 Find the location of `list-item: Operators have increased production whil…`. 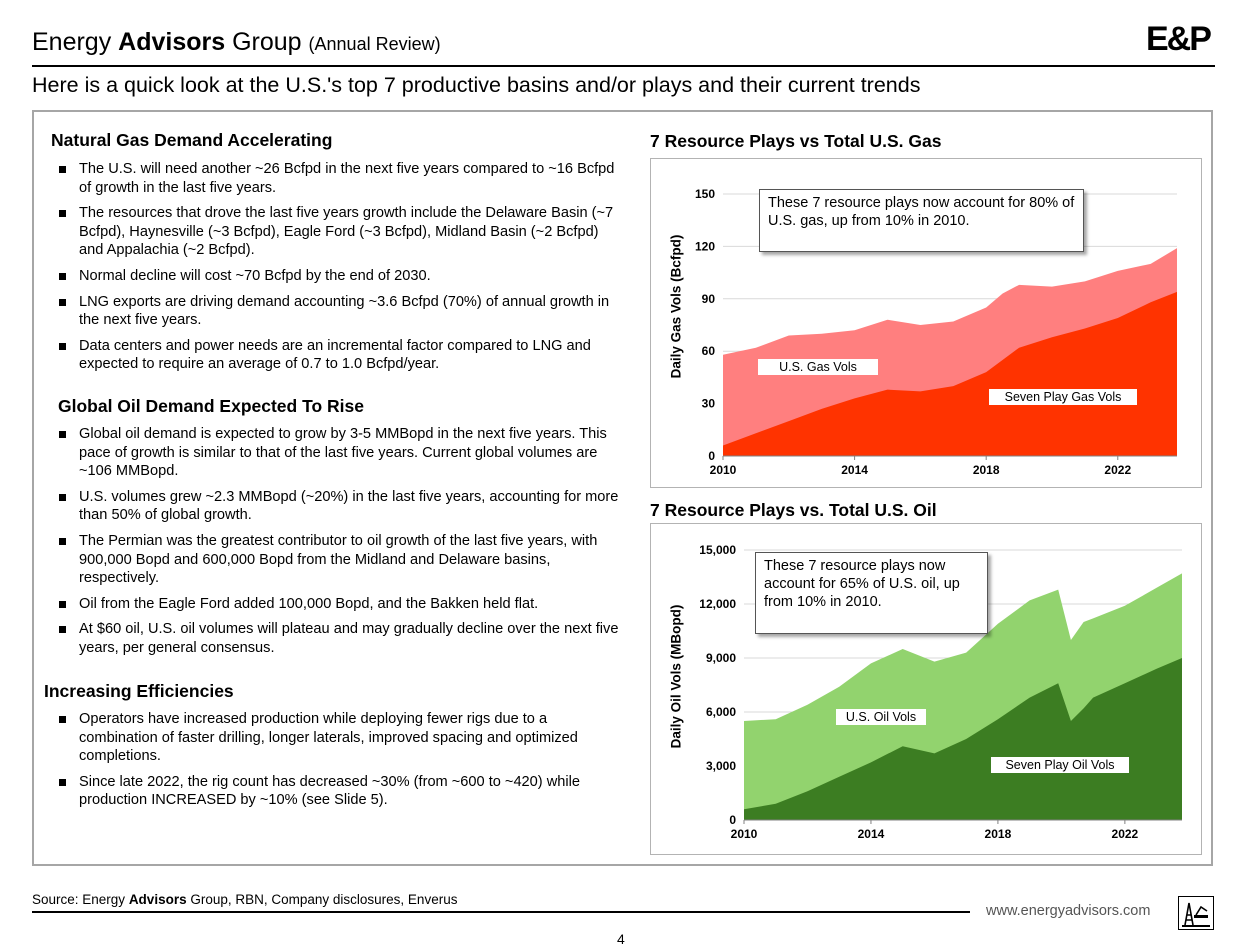

list-item: Operators have increased production whil… is located at coordinates (339, 738).